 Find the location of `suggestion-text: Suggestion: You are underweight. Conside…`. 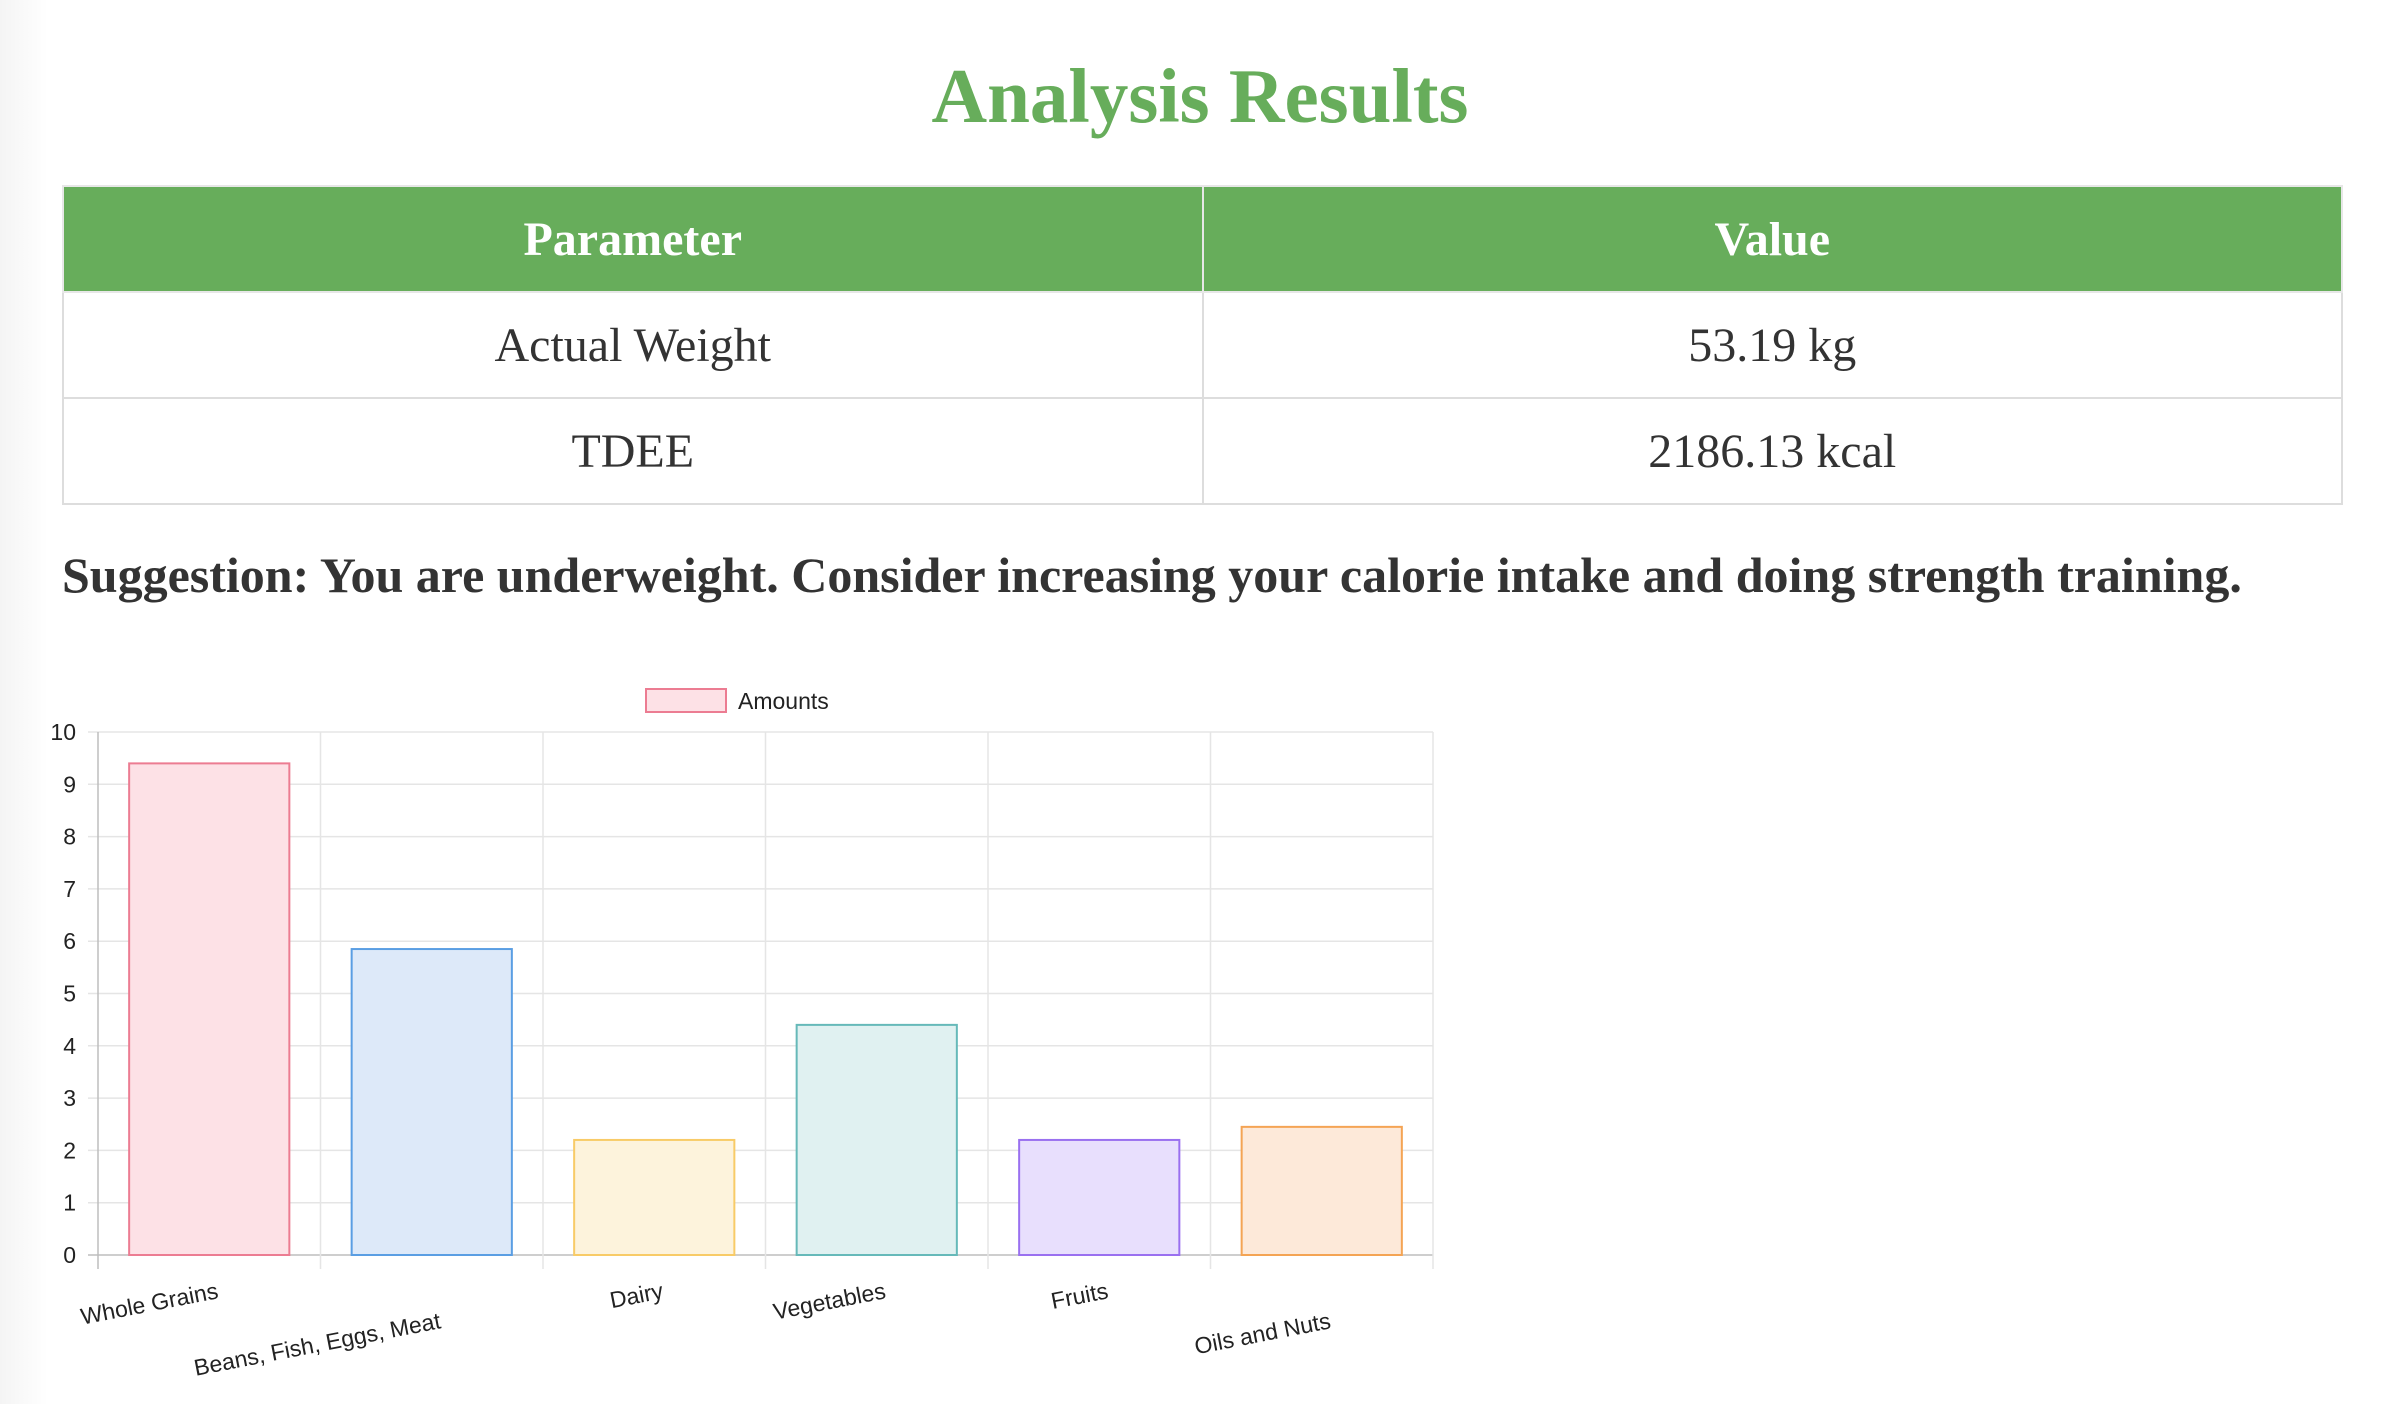

suggestion-text: Suggestion: You are underweight. Conside… is located at coordinates (1152, 575).